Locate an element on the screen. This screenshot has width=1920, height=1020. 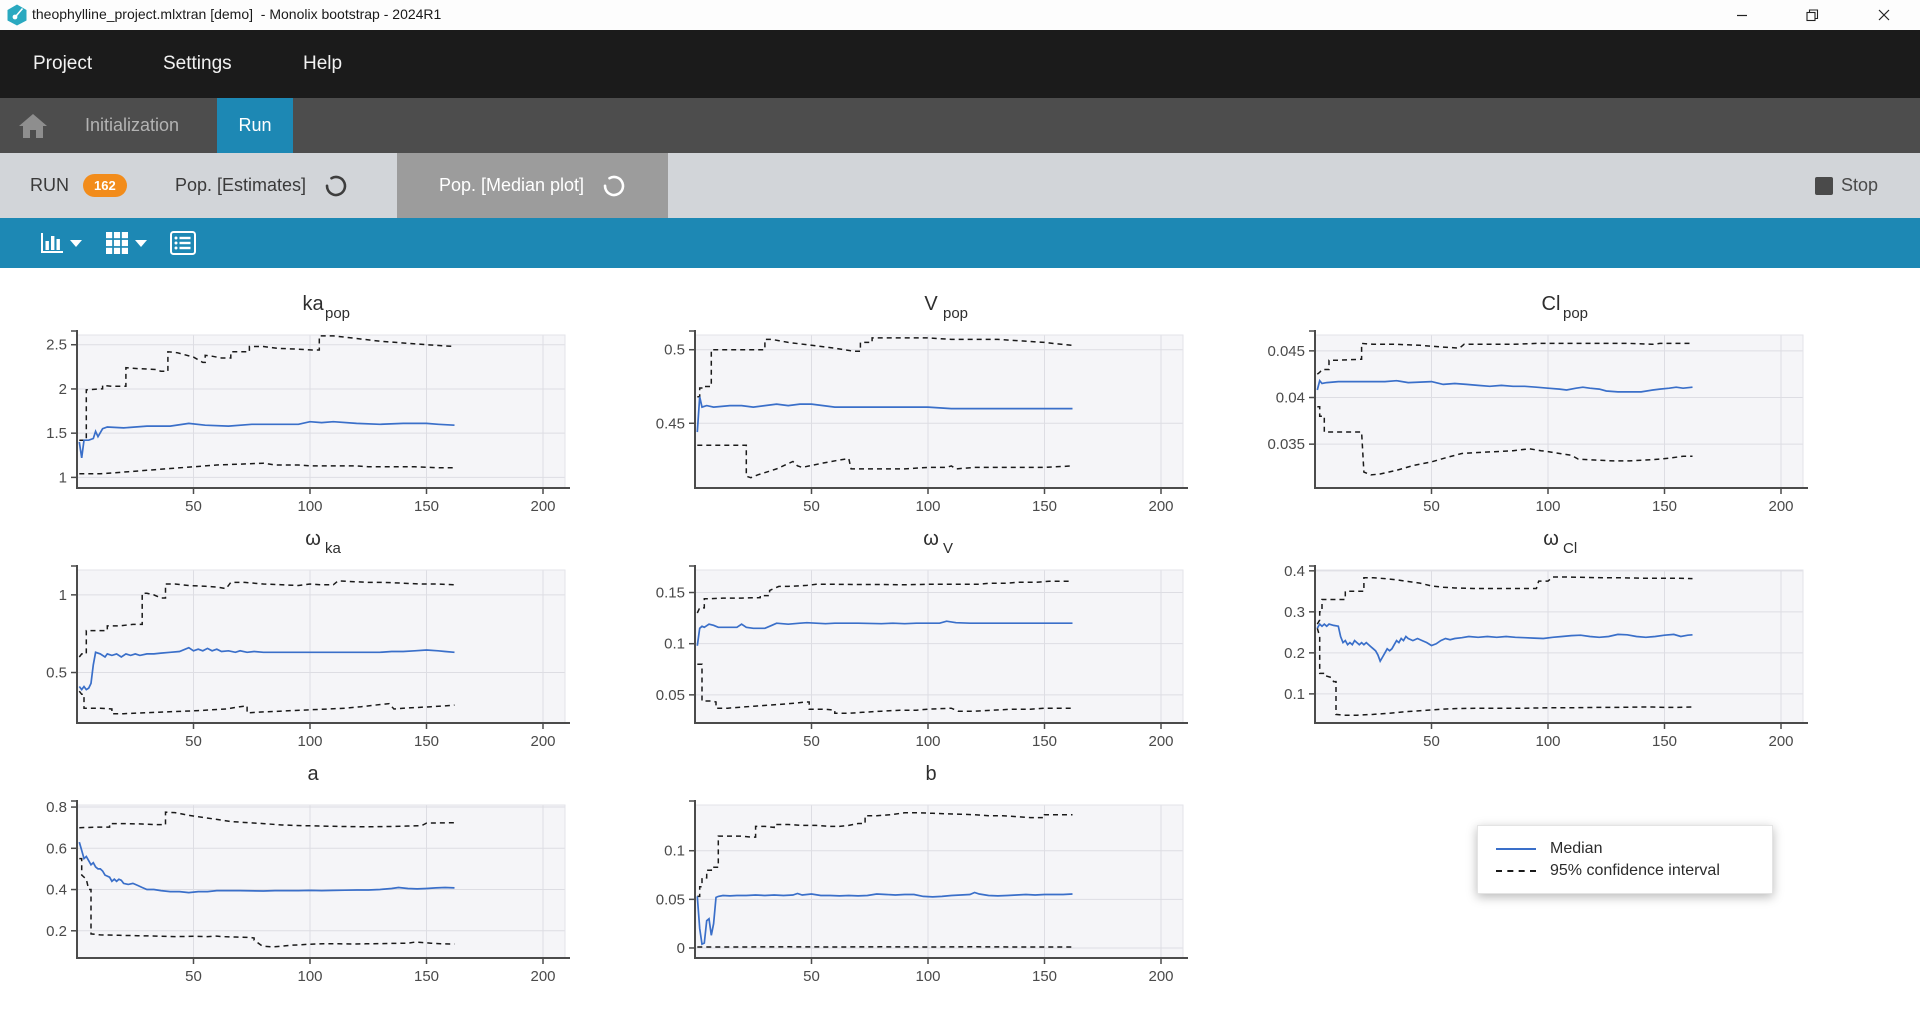
home-icon is located at coordinates (33, 125).